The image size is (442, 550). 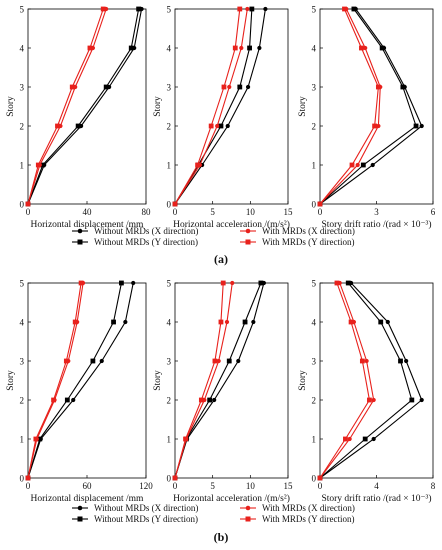 I want to click on x-tick-label: 8, so click(x=433, y=486).